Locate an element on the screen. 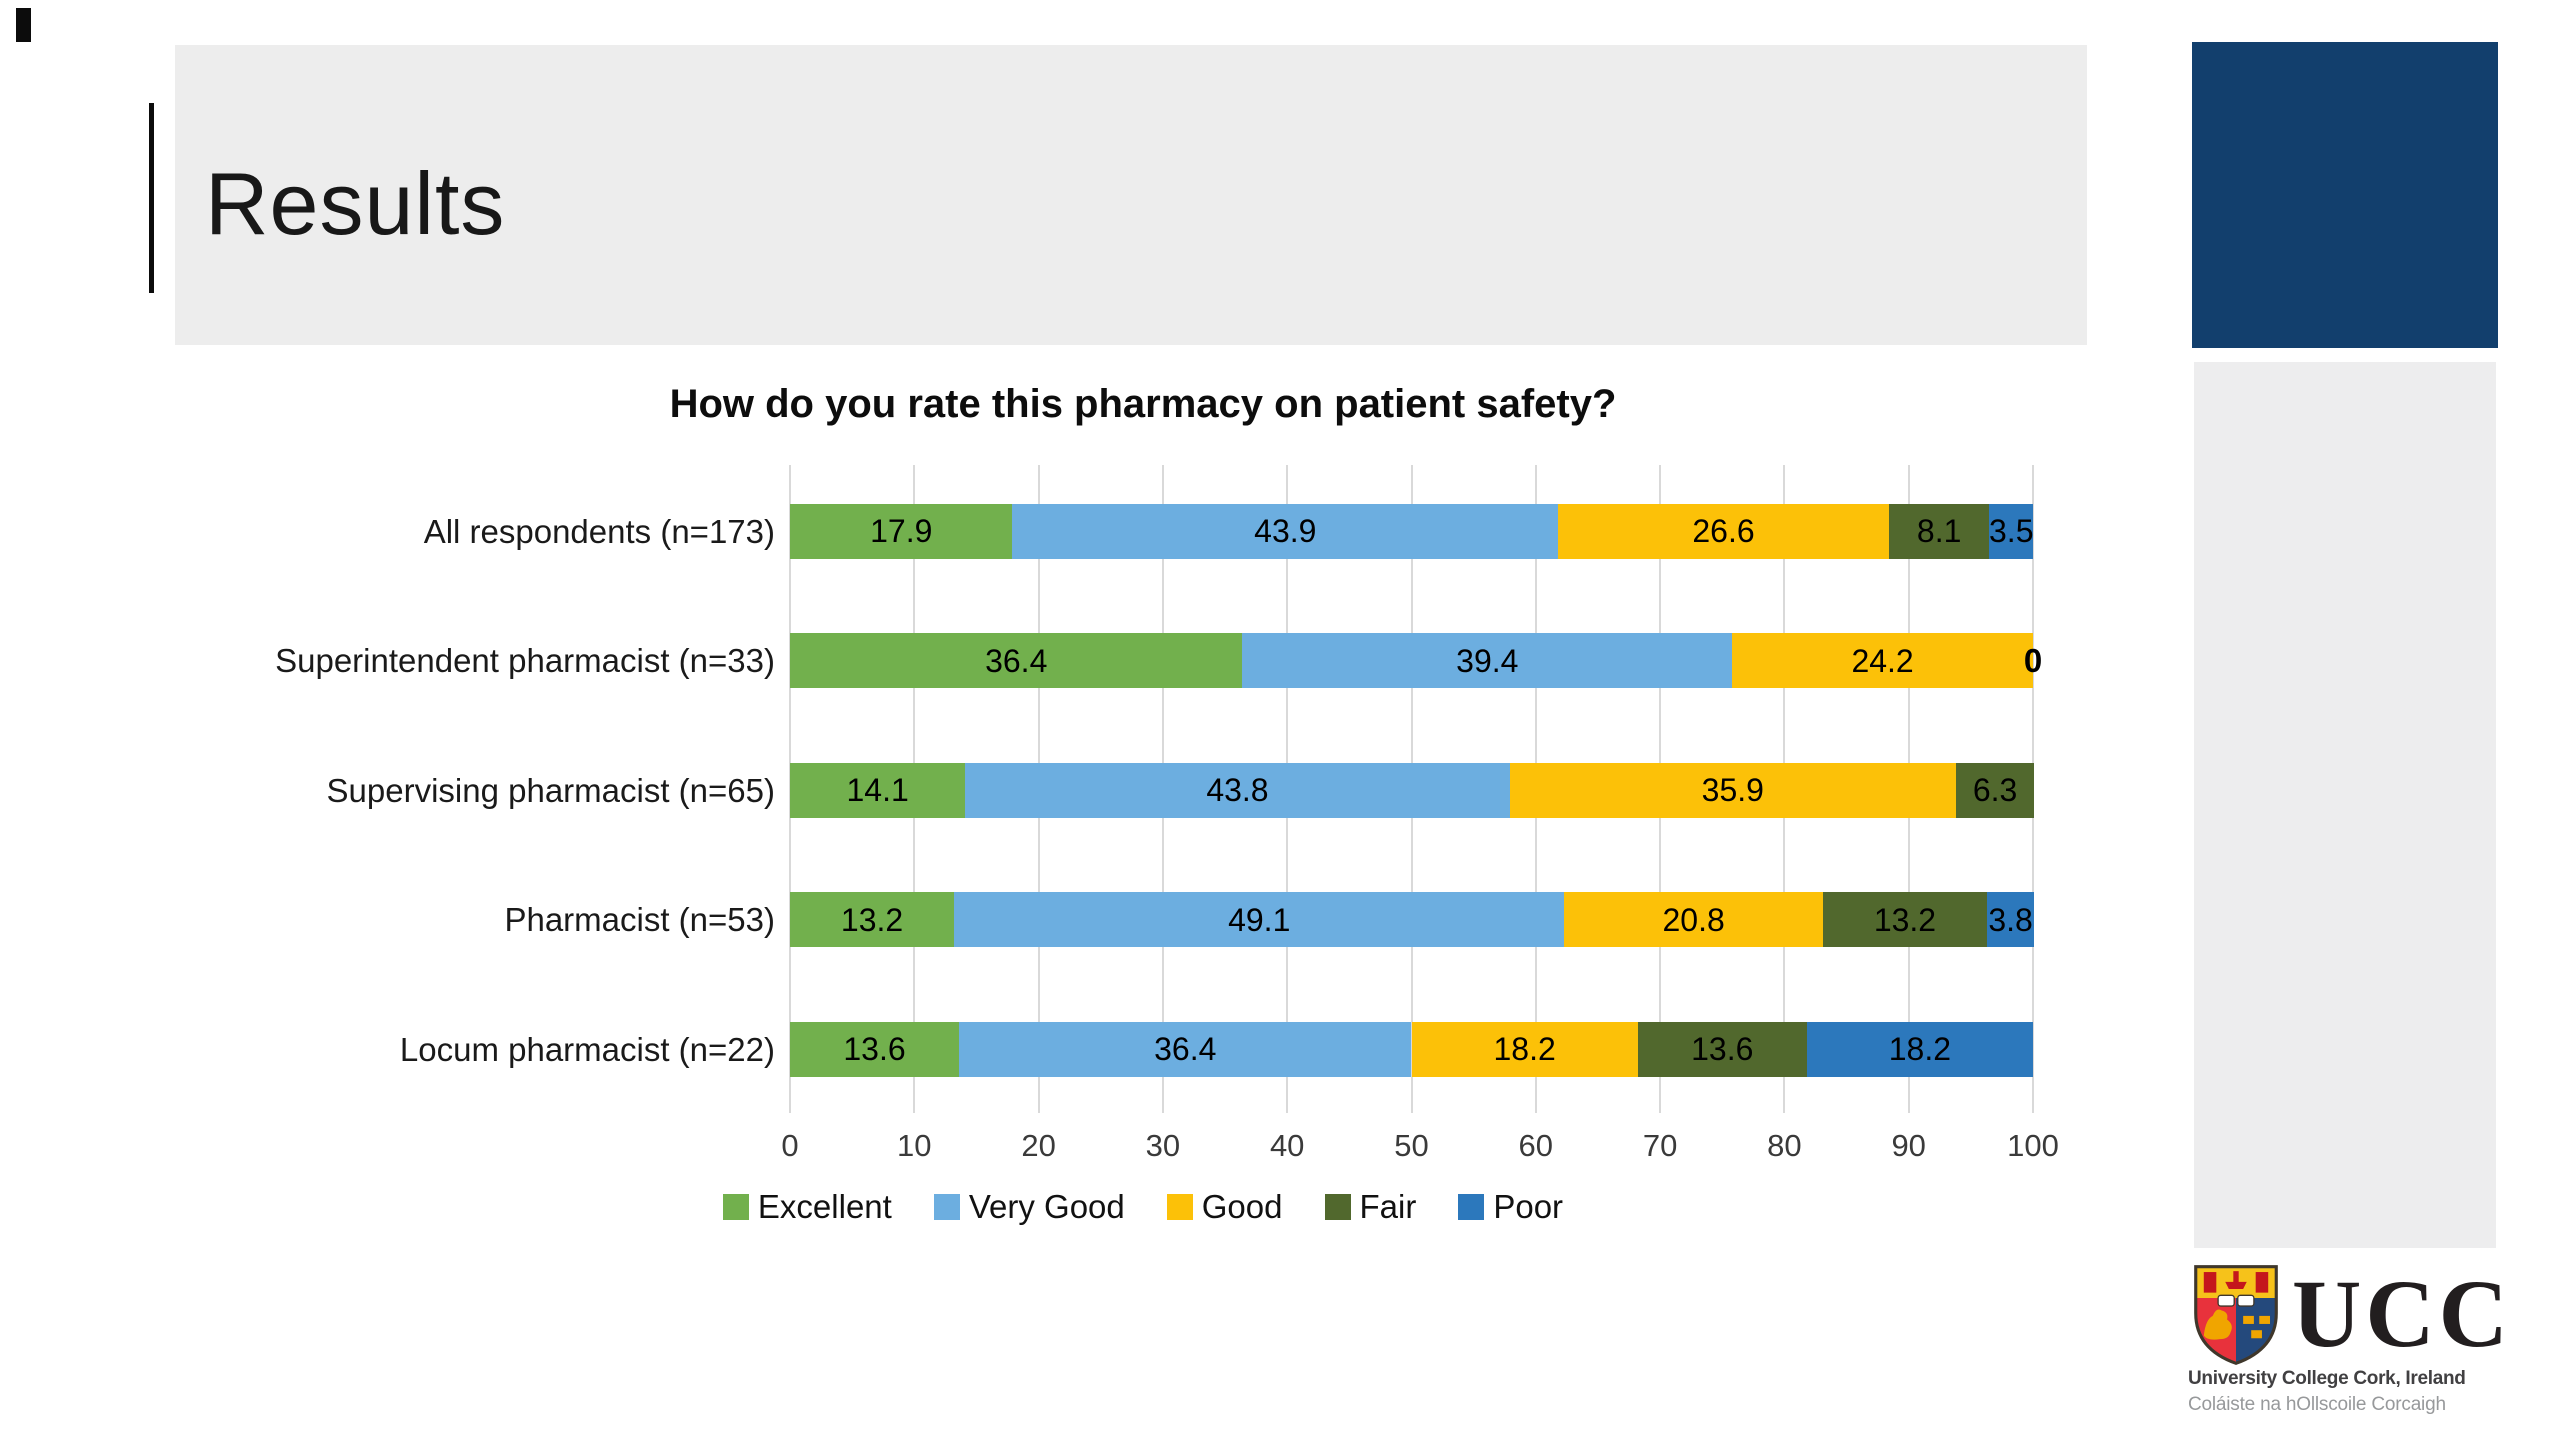  bar-segment-poor: 18.2 is located at coordinates (1919, 1049).